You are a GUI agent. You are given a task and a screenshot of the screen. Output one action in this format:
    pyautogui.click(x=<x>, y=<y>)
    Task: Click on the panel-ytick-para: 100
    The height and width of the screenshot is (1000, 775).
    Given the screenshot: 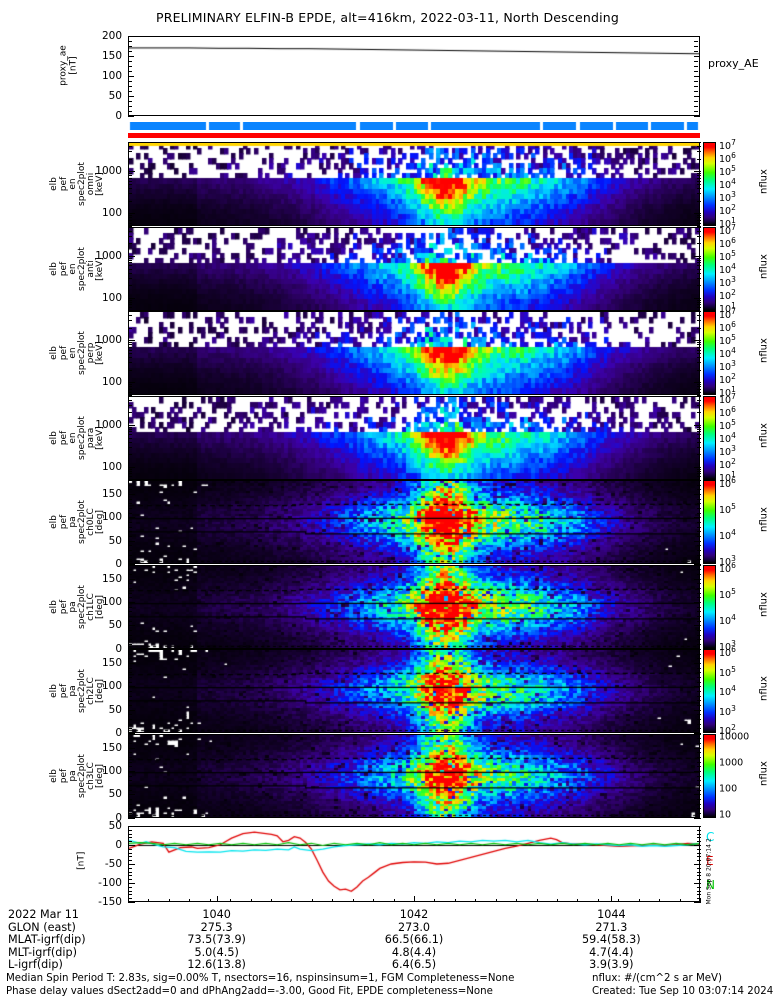 What is the action you would take?
    pyautogui.click(x=111, y=466)
    